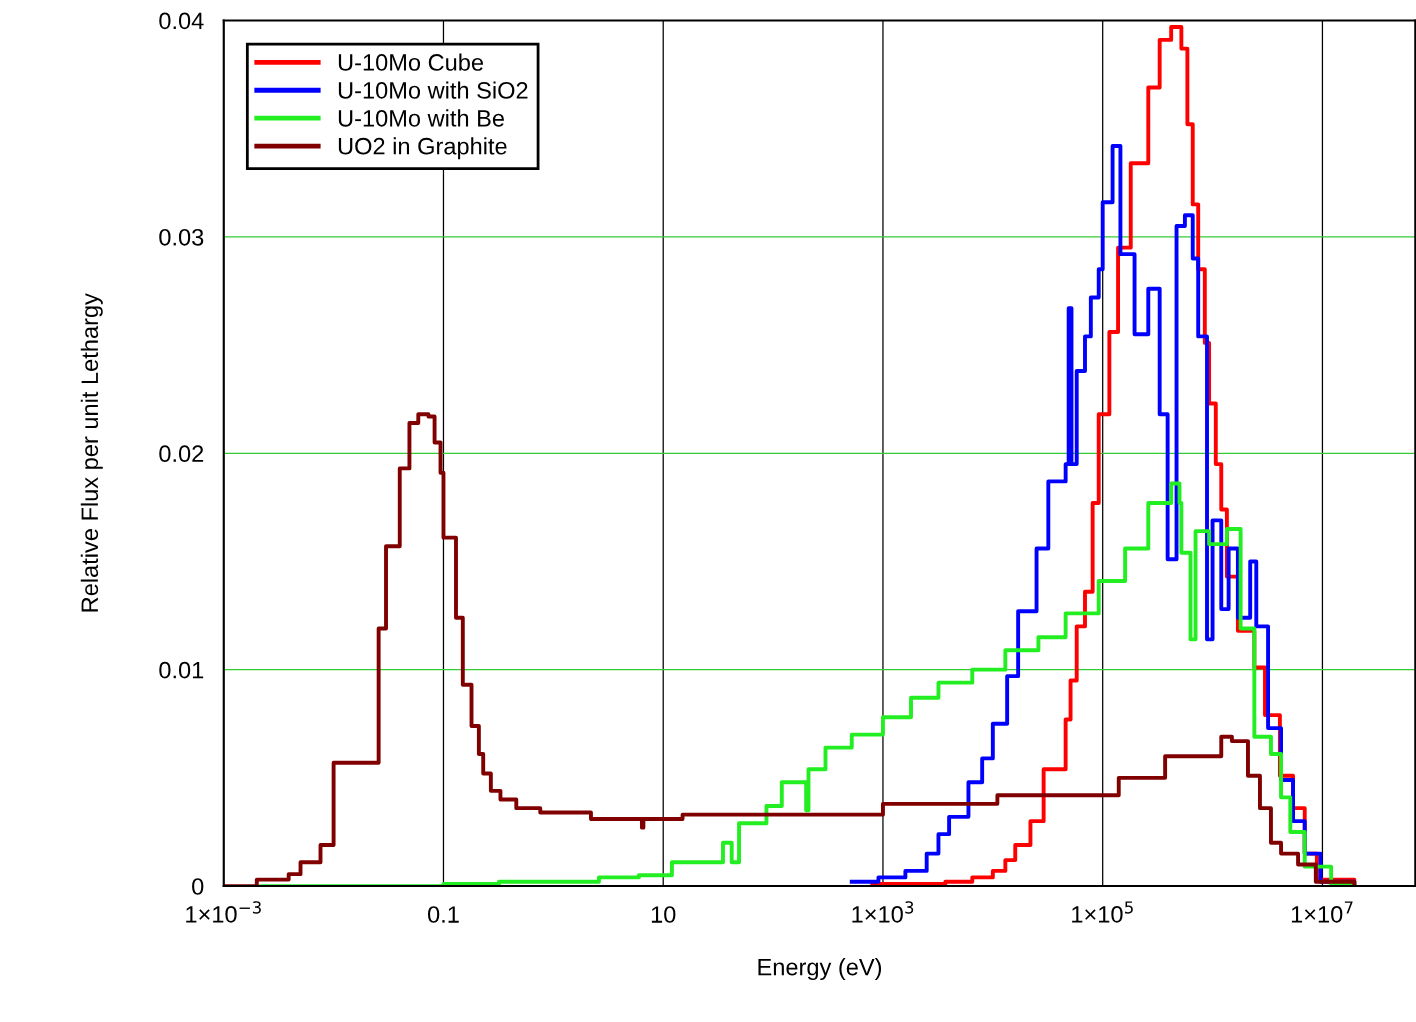 The width and height of the screenshot is (1416, 1022). What do you see at coordinates (410, 62) in the screenshot?
I see `legend-label: U-10Mo Cube` at bounding box center [410, 62].